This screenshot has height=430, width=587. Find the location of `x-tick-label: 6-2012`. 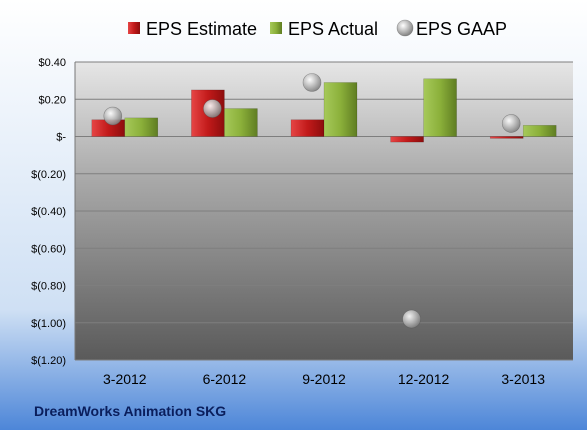

x-tick-label: 6-2012 is located at coordinates (225, 379).